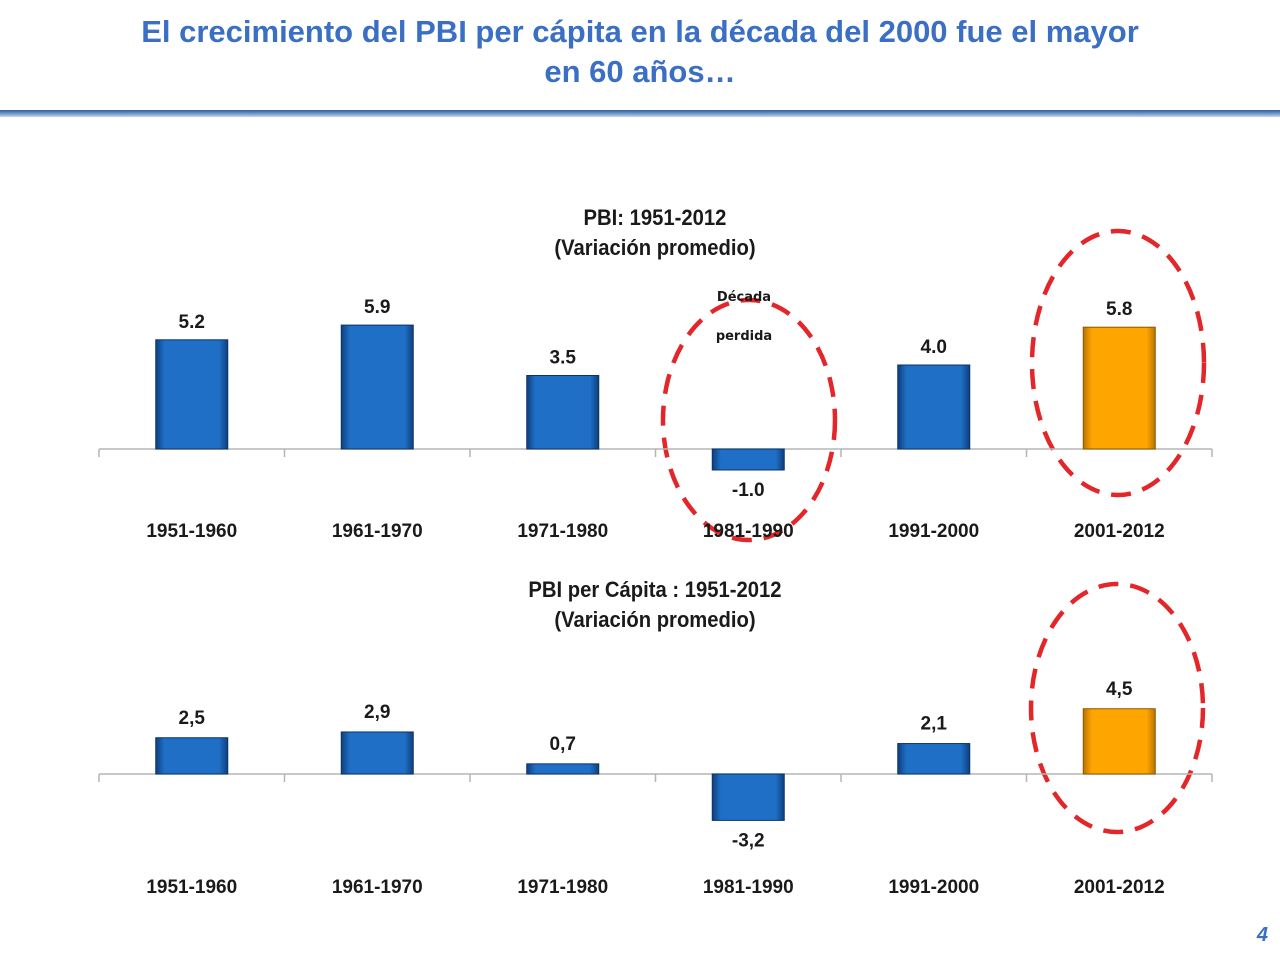 The height and width of the screenshot is (960, 1280). What do you see at coordinates (933, 887) in the screenshot?
I see `c2-category-label: 1991-2000` at bounding box center [933, 887].